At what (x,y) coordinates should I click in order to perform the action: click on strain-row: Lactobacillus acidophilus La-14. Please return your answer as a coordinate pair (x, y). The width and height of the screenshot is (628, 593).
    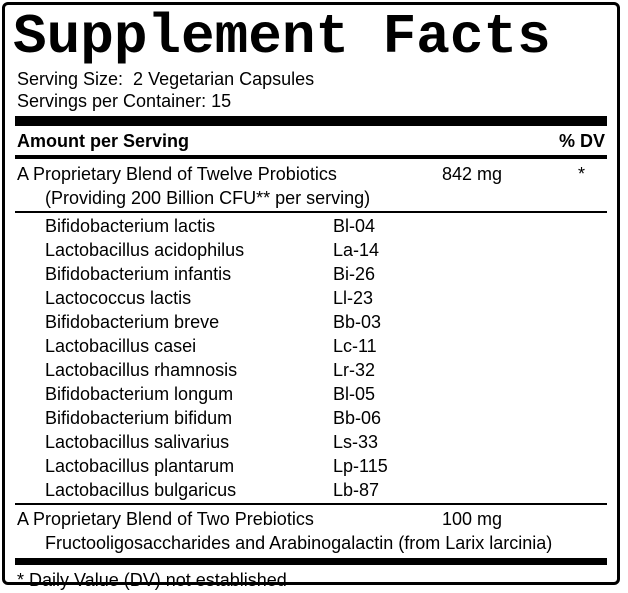
    Looking at the image, I should click on (311, 250).